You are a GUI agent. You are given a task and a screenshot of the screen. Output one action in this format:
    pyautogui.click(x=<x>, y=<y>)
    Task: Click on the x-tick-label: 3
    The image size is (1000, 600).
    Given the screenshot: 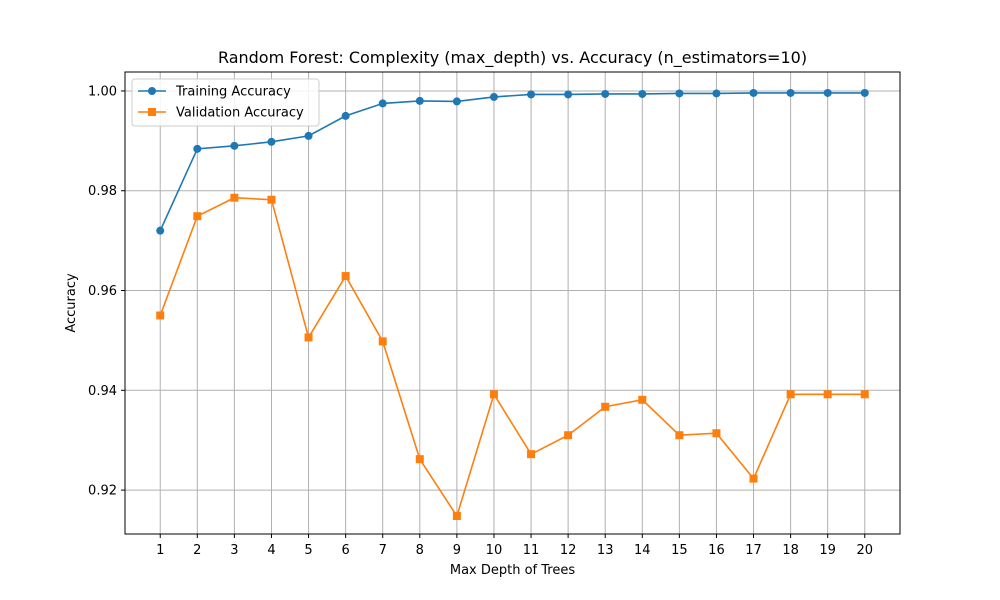 What is the action you would take?
    pyautogui.click(x=234, y=550)
    